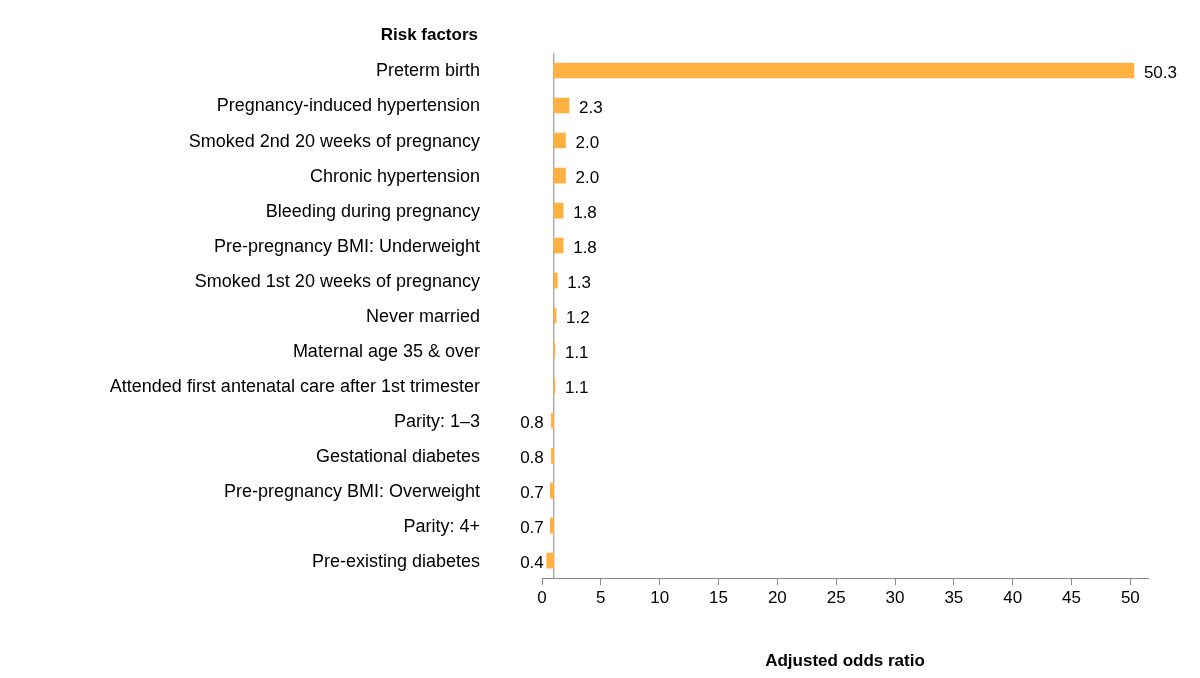 The height and width of the screenshot is (678, 1200). What do you see at coordinates (348, 105) in the screenshot?
I see `y-tick-label: Pregnancy-induced hypertension` at bounding box center [348, 105].